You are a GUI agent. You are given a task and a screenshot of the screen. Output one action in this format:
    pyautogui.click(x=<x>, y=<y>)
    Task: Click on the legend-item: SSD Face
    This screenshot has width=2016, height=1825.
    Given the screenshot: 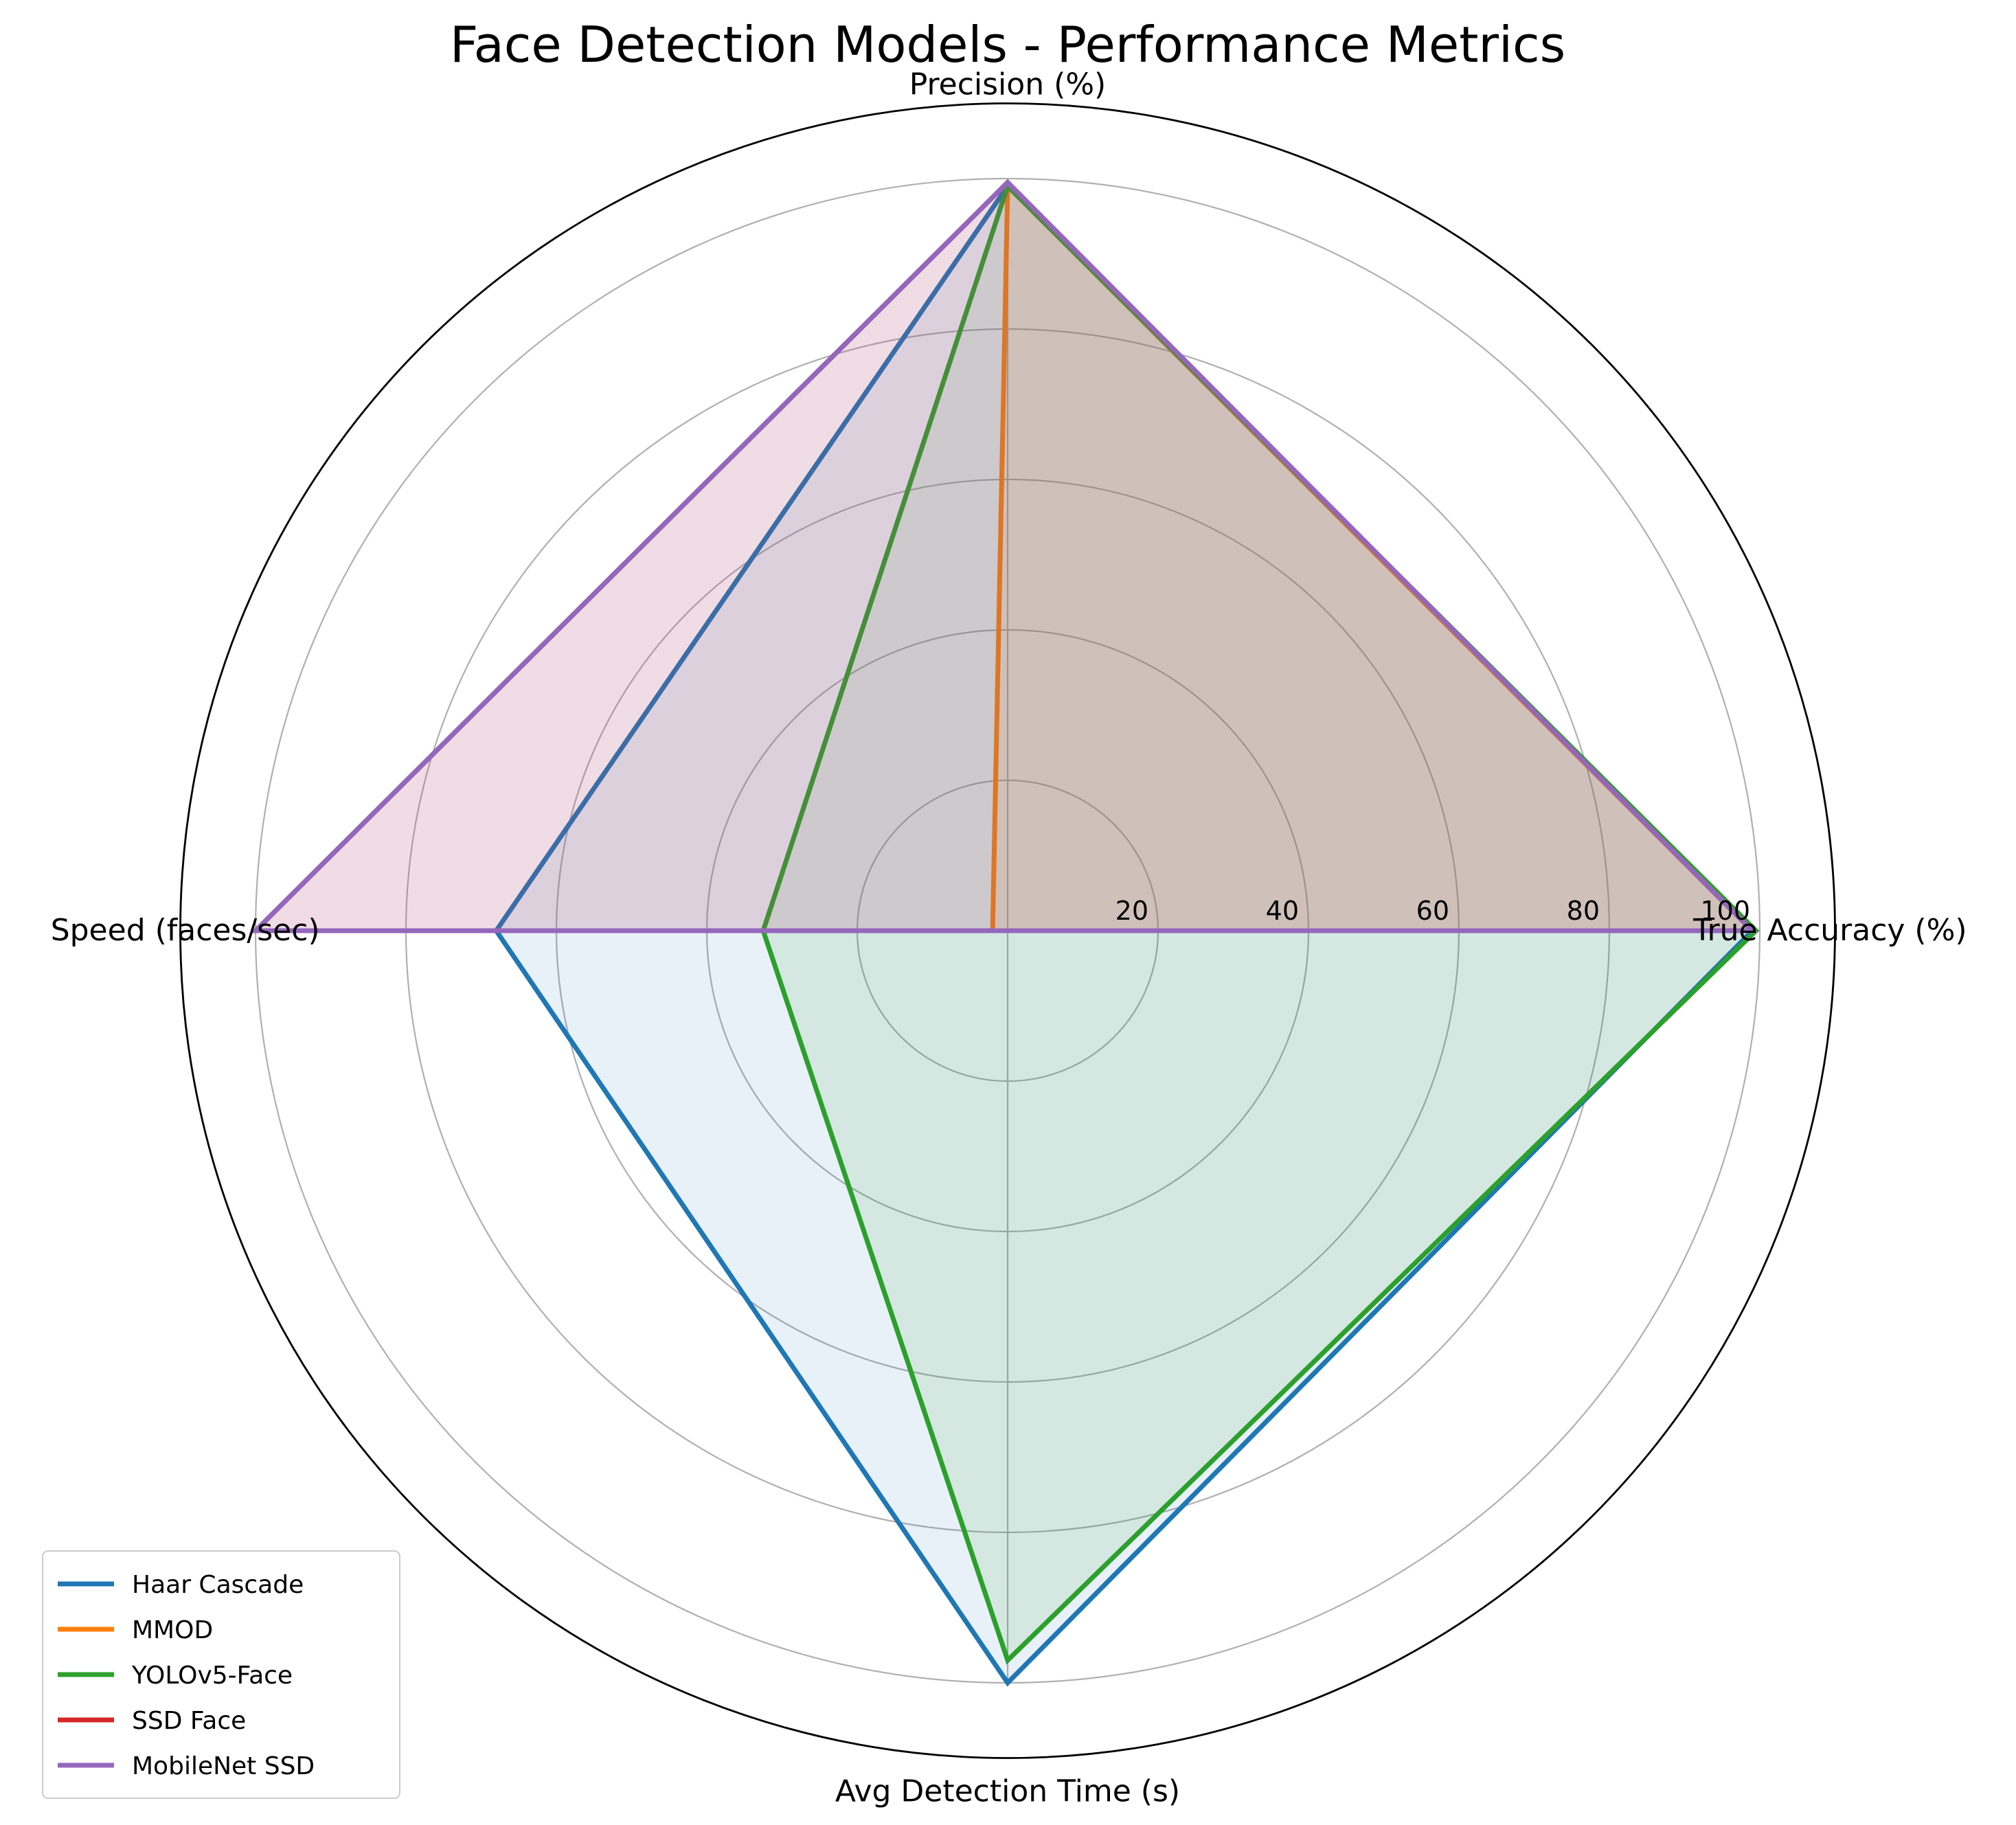 What is the action you would take?
    pyautogui.click(x=152, y=1721)
    